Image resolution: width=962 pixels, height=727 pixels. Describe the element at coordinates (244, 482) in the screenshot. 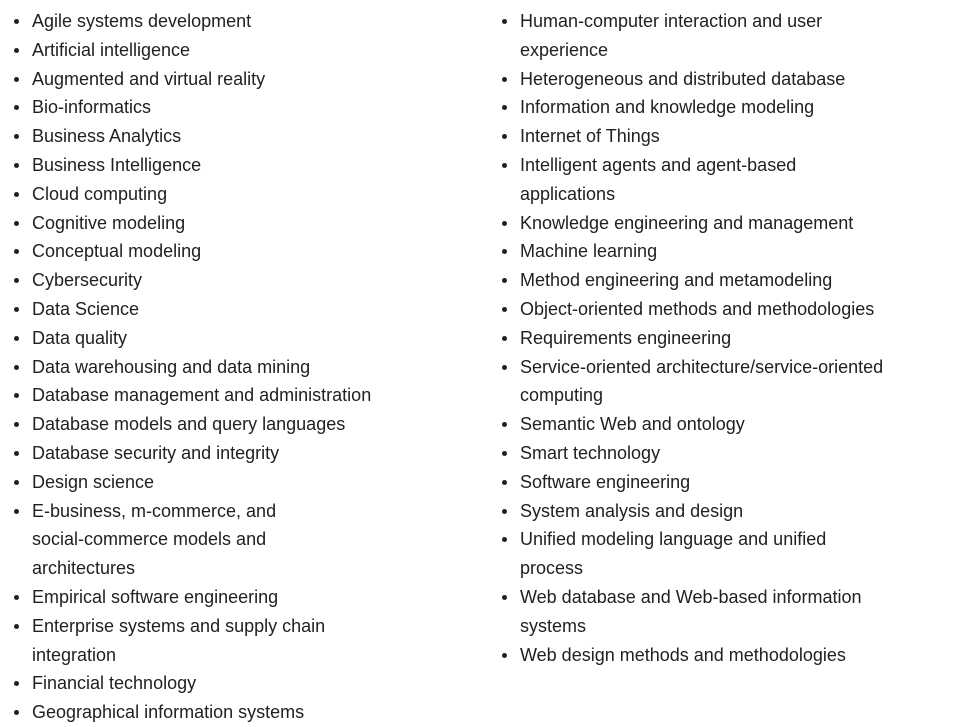

I see `list-item: Design science` at that location.